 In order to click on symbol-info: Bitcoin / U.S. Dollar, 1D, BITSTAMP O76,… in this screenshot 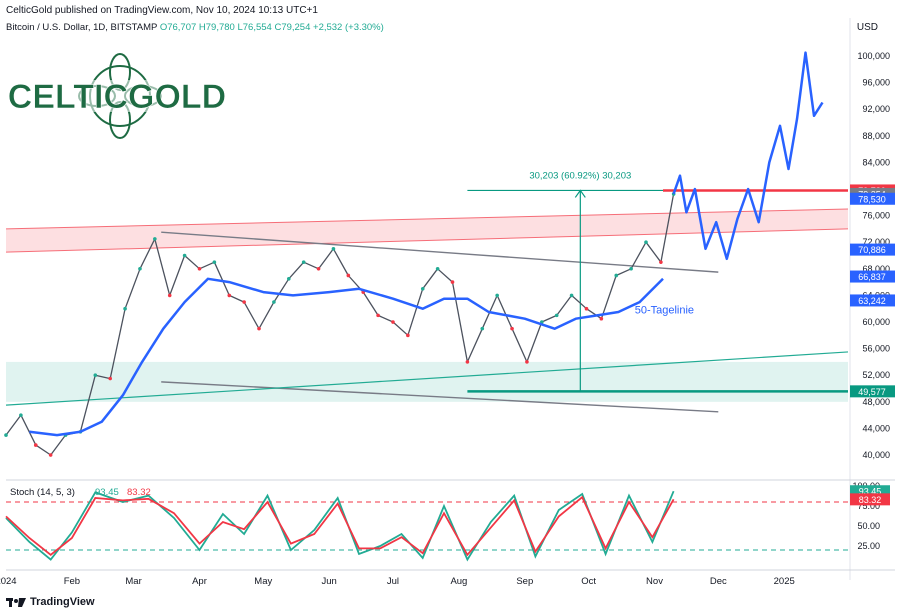, I will do `click(195, 27)`.